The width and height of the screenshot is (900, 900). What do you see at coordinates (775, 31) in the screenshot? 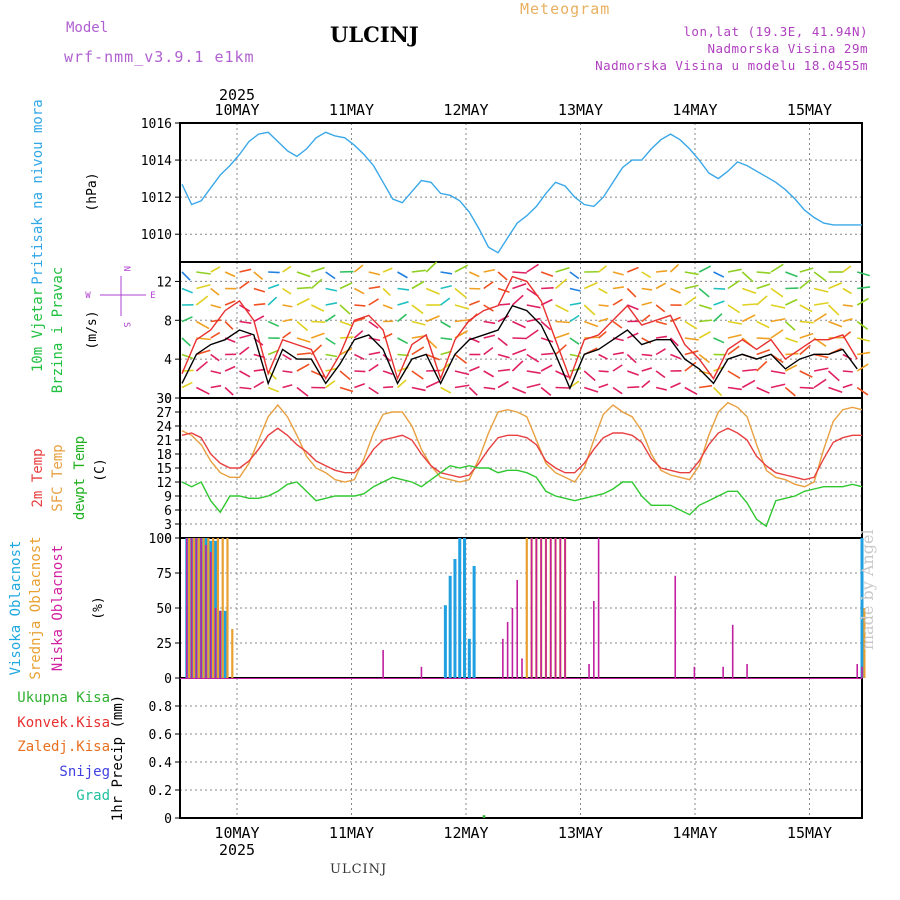
I see `coords-text: lon,lat (19.3E, 41.94N)` at bounding box center [775, 31].